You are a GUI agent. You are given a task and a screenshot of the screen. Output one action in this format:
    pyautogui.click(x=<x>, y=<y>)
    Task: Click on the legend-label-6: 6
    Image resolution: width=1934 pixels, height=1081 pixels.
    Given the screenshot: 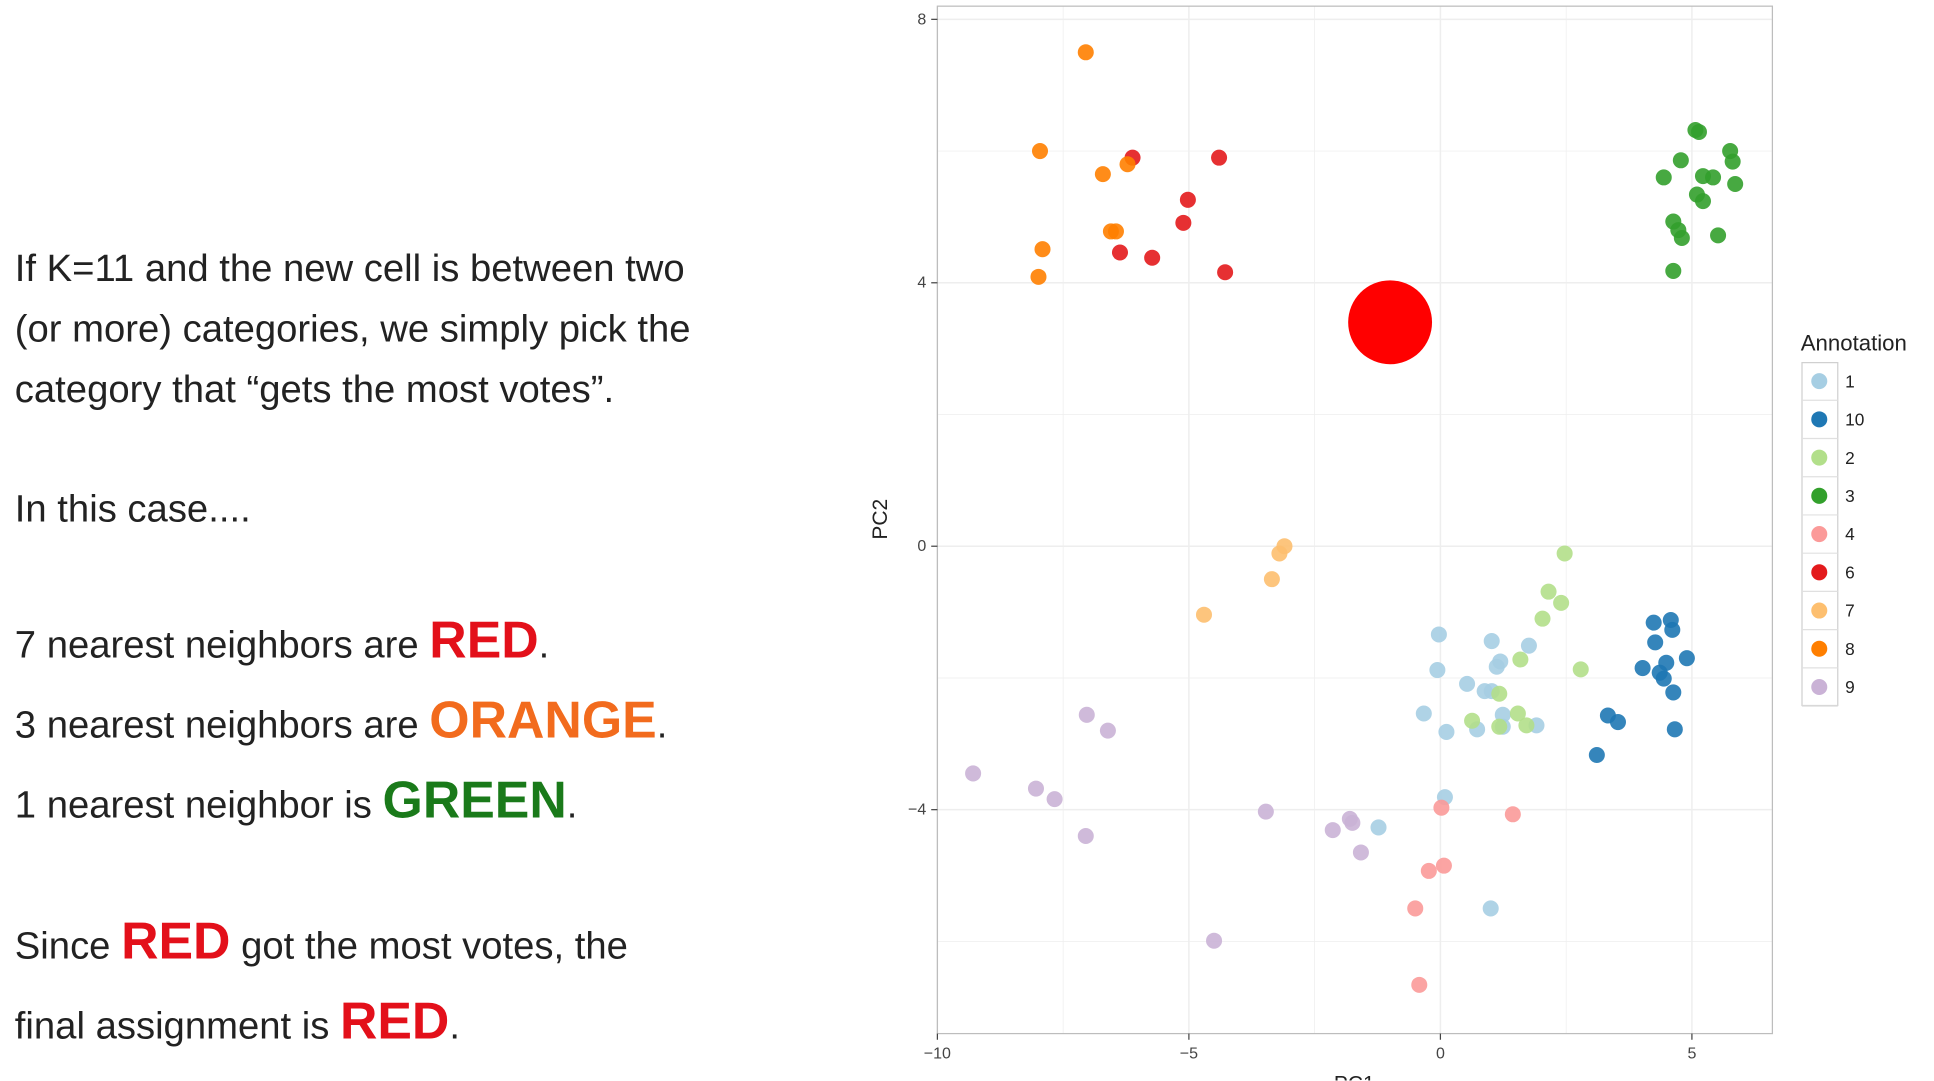 What is the action you would take?
    pyautogui.click(x=1850, y=572)
    